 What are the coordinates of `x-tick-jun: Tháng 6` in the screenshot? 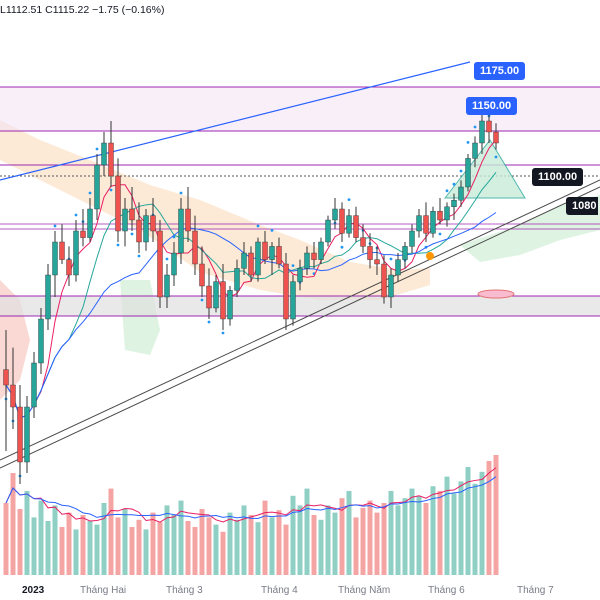 It's located at (446, 590).